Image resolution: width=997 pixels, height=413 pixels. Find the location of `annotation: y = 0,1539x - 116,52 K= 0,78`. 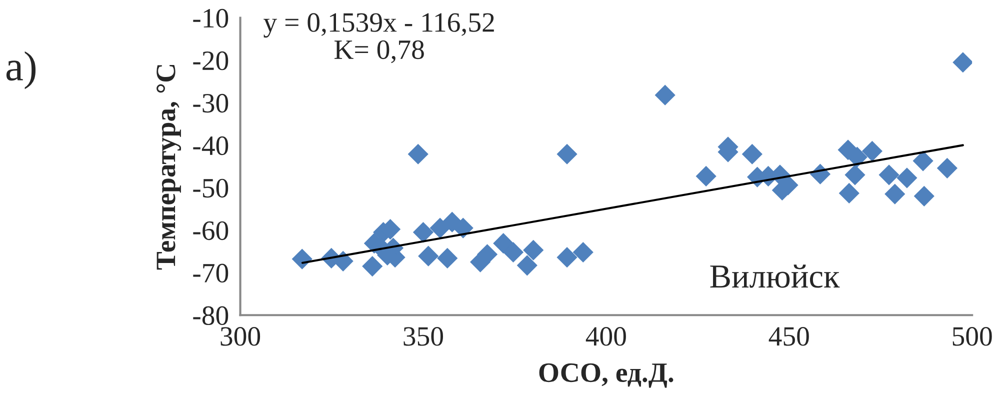

annotation: y = 0,1539x - 116,52 K= 0,78 is located at coordinates (379, 38).